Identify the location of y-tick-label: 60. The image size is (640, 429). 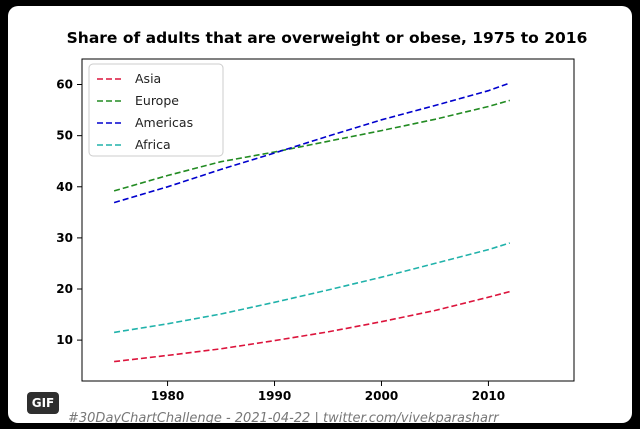
(64, 85).